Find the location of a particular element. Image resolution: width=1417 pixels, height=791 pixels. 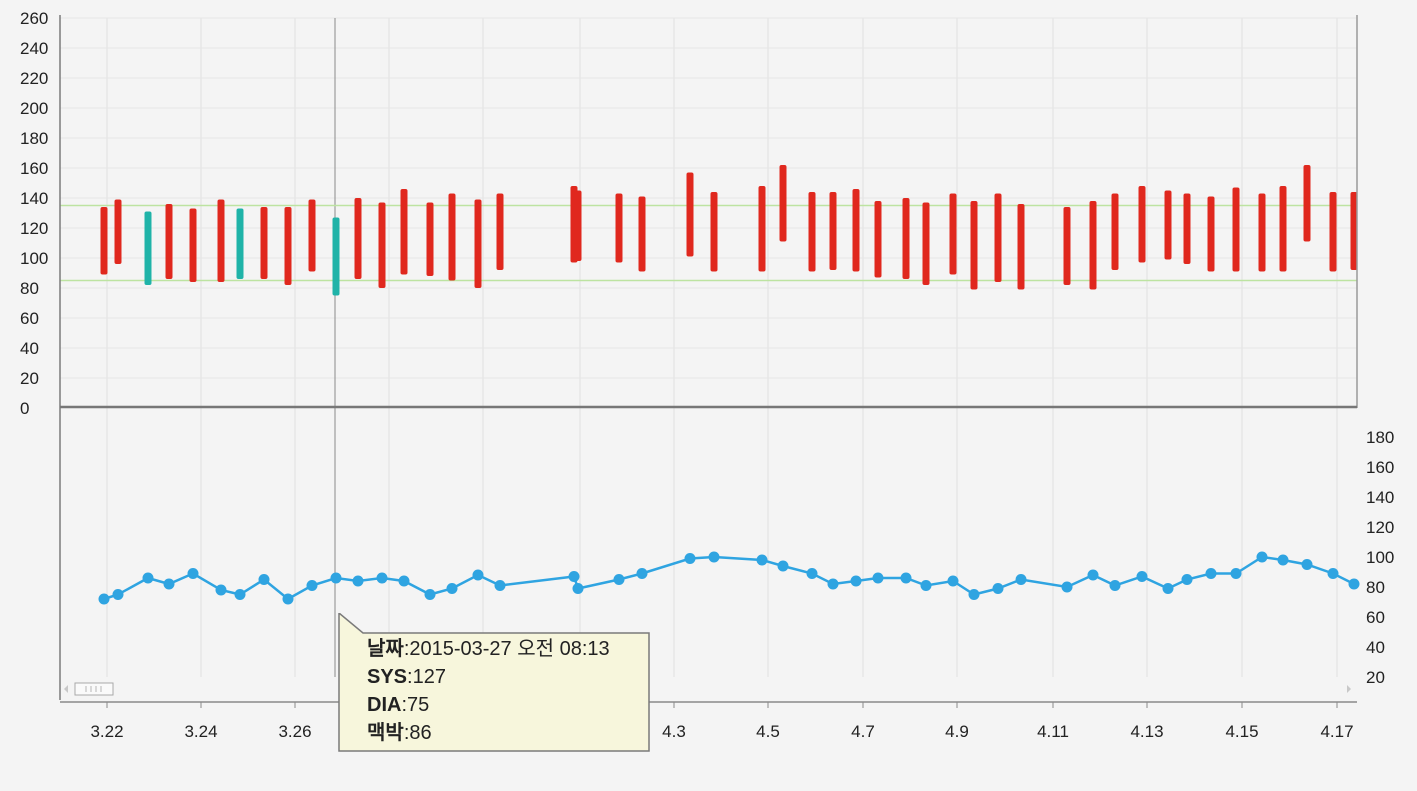

scrollbar is located at coordinates (707, 689).